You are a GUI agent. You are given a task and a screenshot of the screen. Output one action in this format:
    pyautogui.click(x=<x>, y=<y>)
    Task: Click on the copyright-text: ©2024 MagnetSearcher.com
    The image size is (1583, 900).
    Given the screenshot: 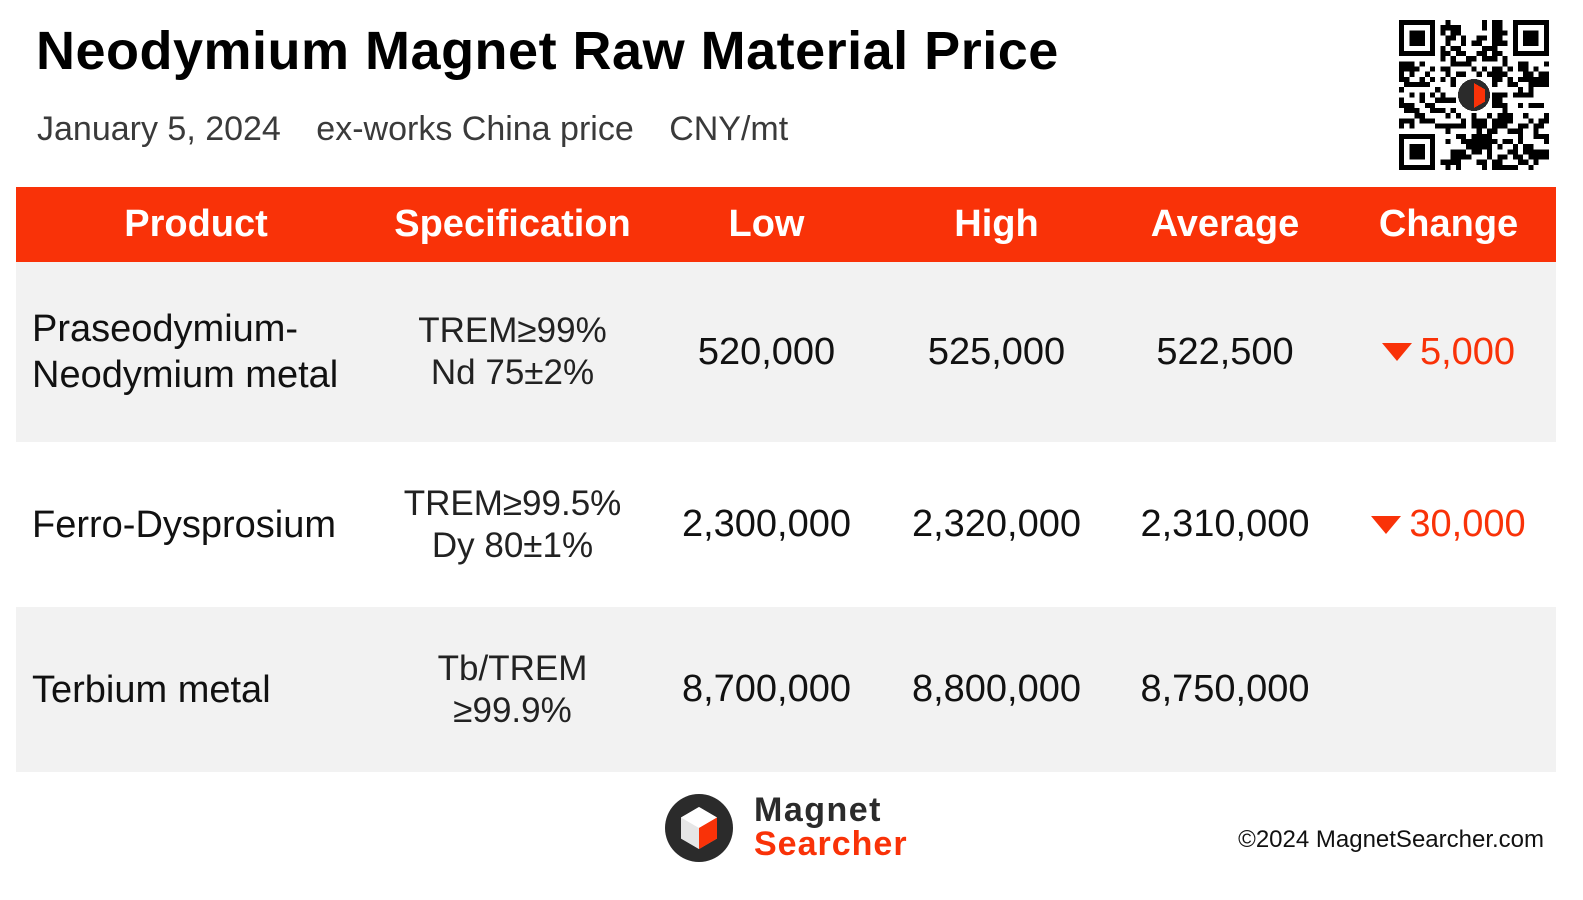 What is the action you would take?
    pyautogui.click(x=1391, y=839)
    